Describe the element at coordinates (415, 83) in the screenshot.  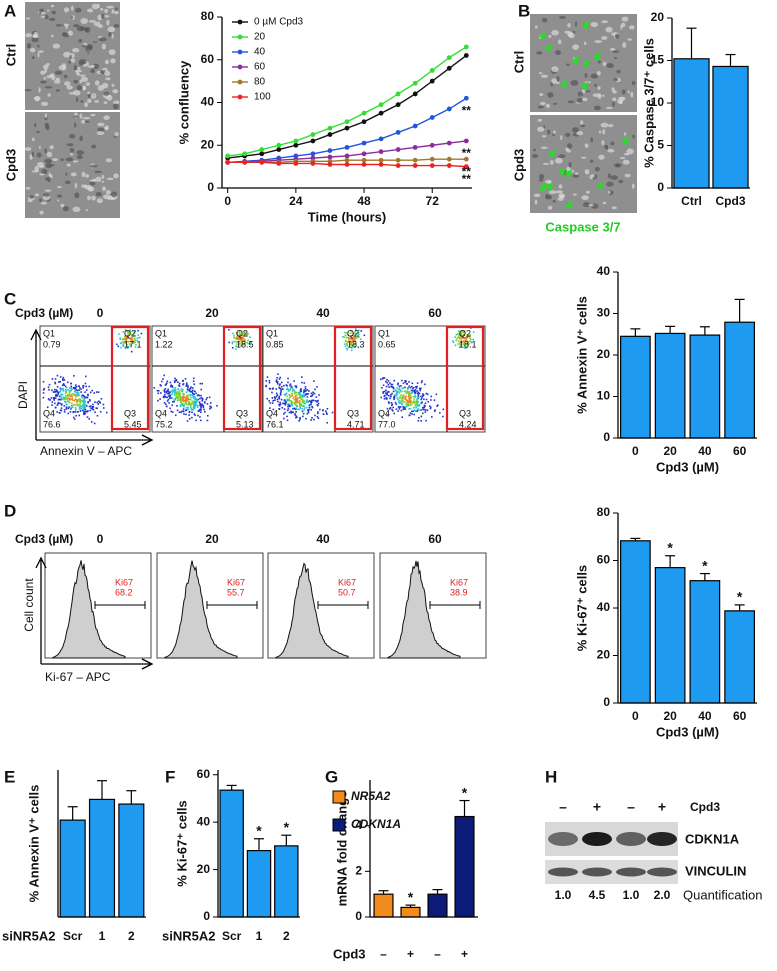
I see `point` at that location.